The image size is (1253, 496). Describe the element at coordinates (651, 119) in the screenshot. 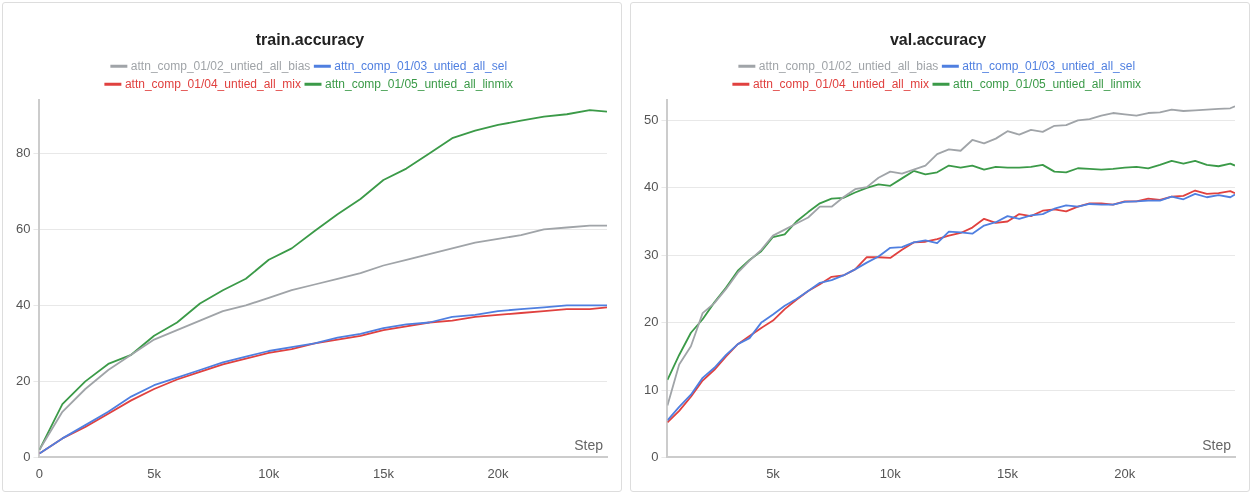

I see `y-tick-label: 50` at that location.